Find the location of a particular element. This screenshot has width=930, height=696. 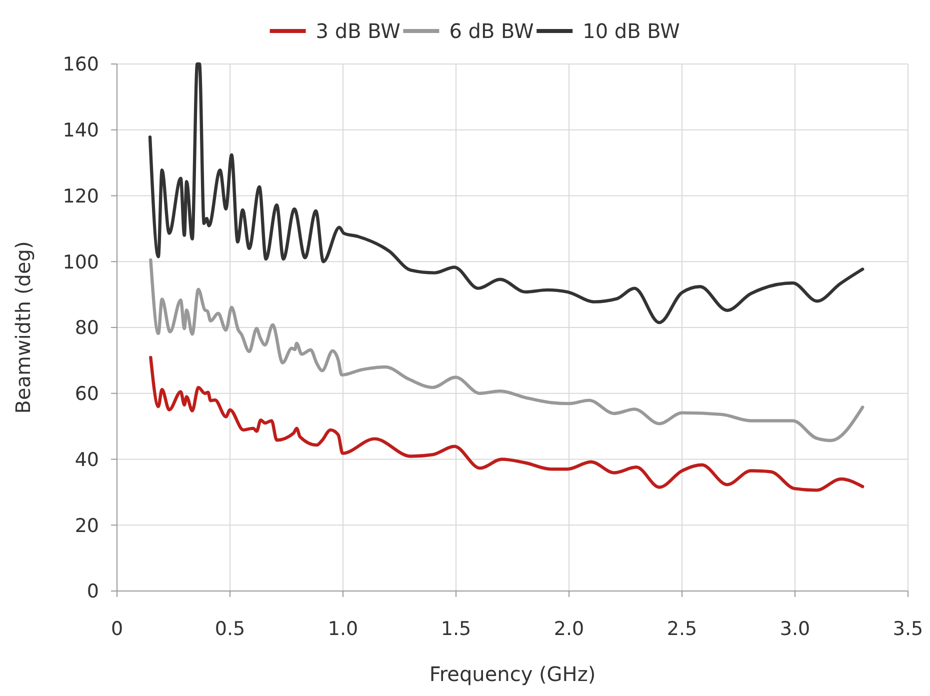

x-tick-label: 1.5 is located at coordinates (456, 629).